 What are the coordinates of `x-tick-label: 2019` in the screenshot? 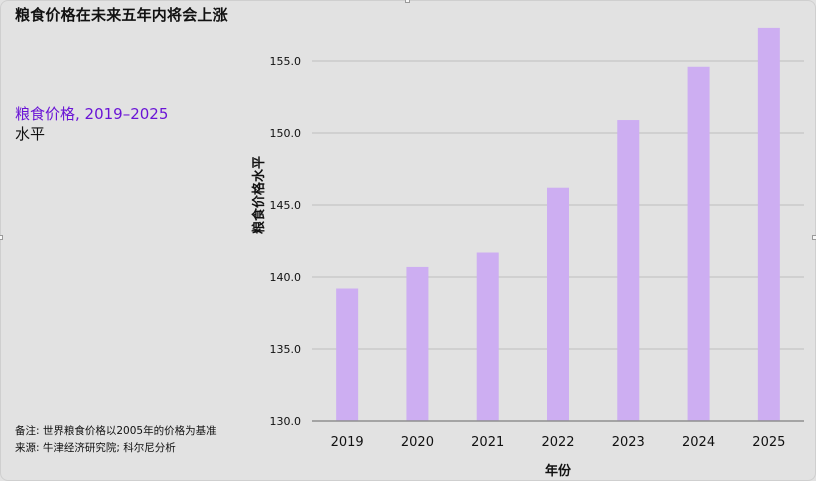 It's located at (347, 442).